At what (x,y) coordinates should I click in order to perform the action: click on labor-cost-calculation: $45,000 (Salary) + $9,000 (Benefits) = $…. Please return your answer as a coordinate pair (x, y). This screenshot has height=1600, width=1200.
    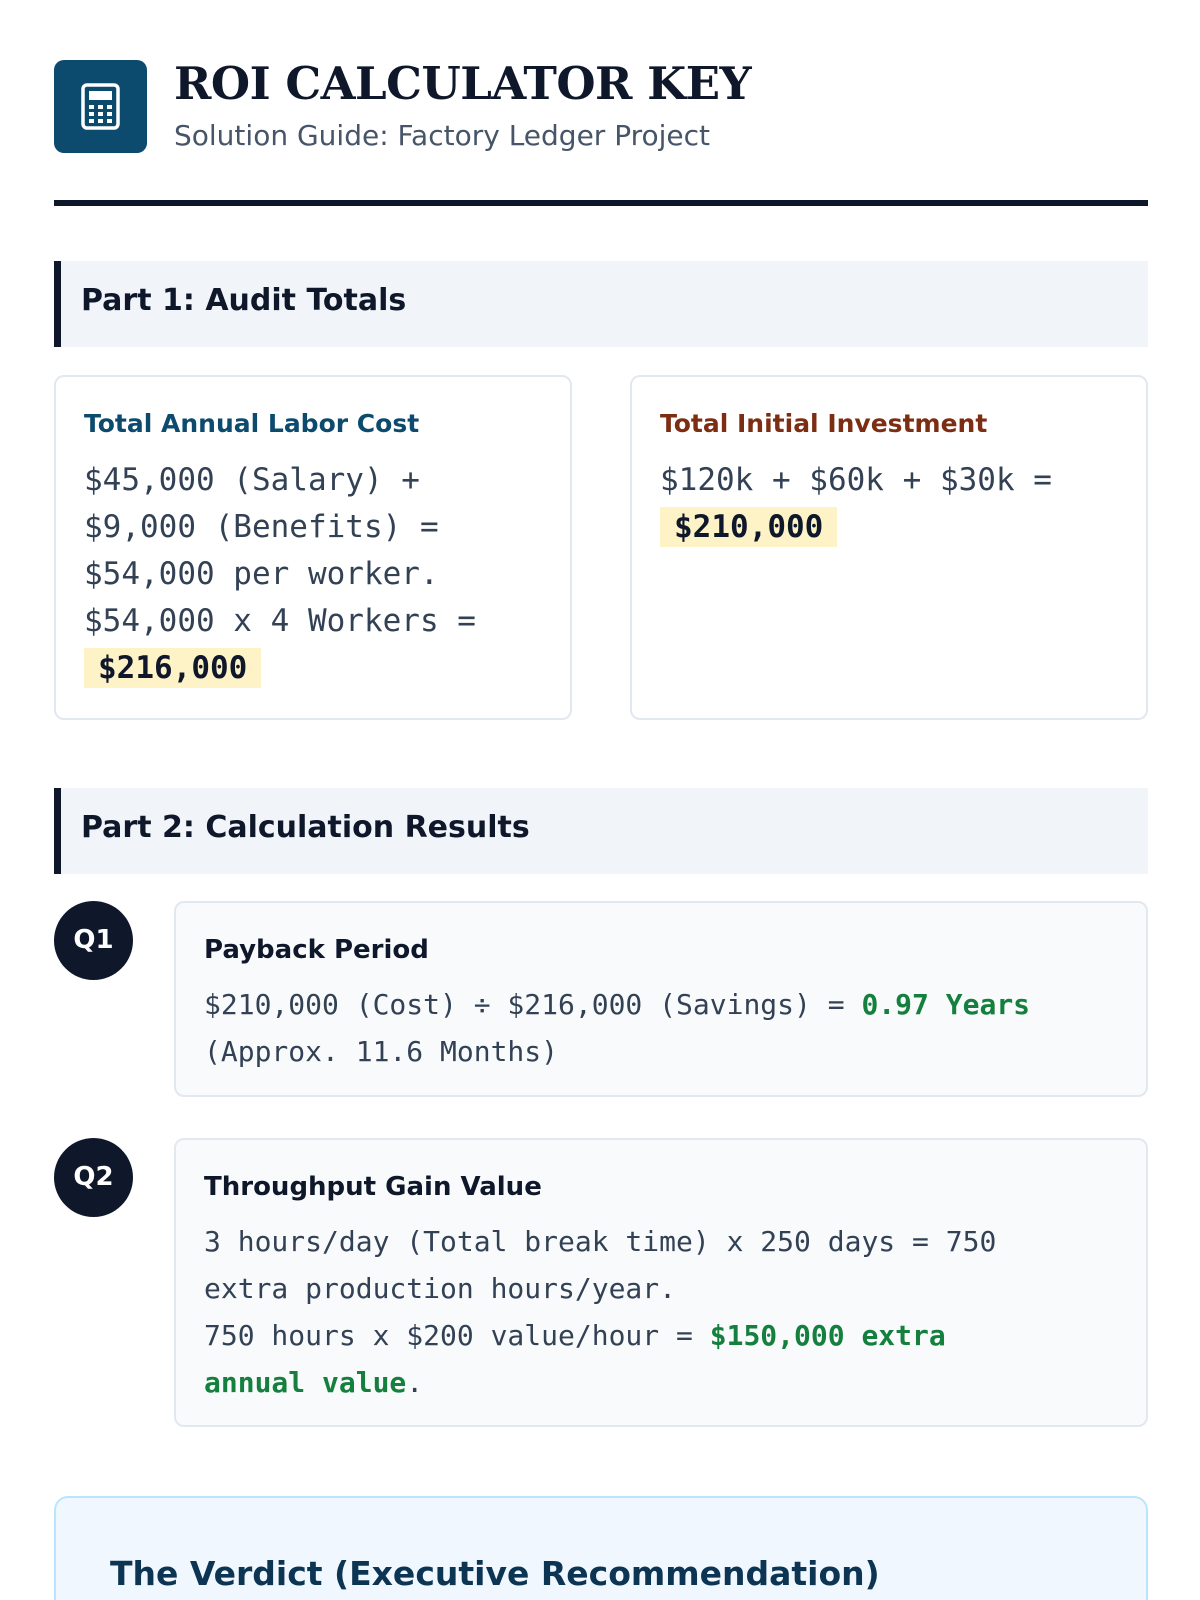
    Looking at the image, I should click on (280, 574).